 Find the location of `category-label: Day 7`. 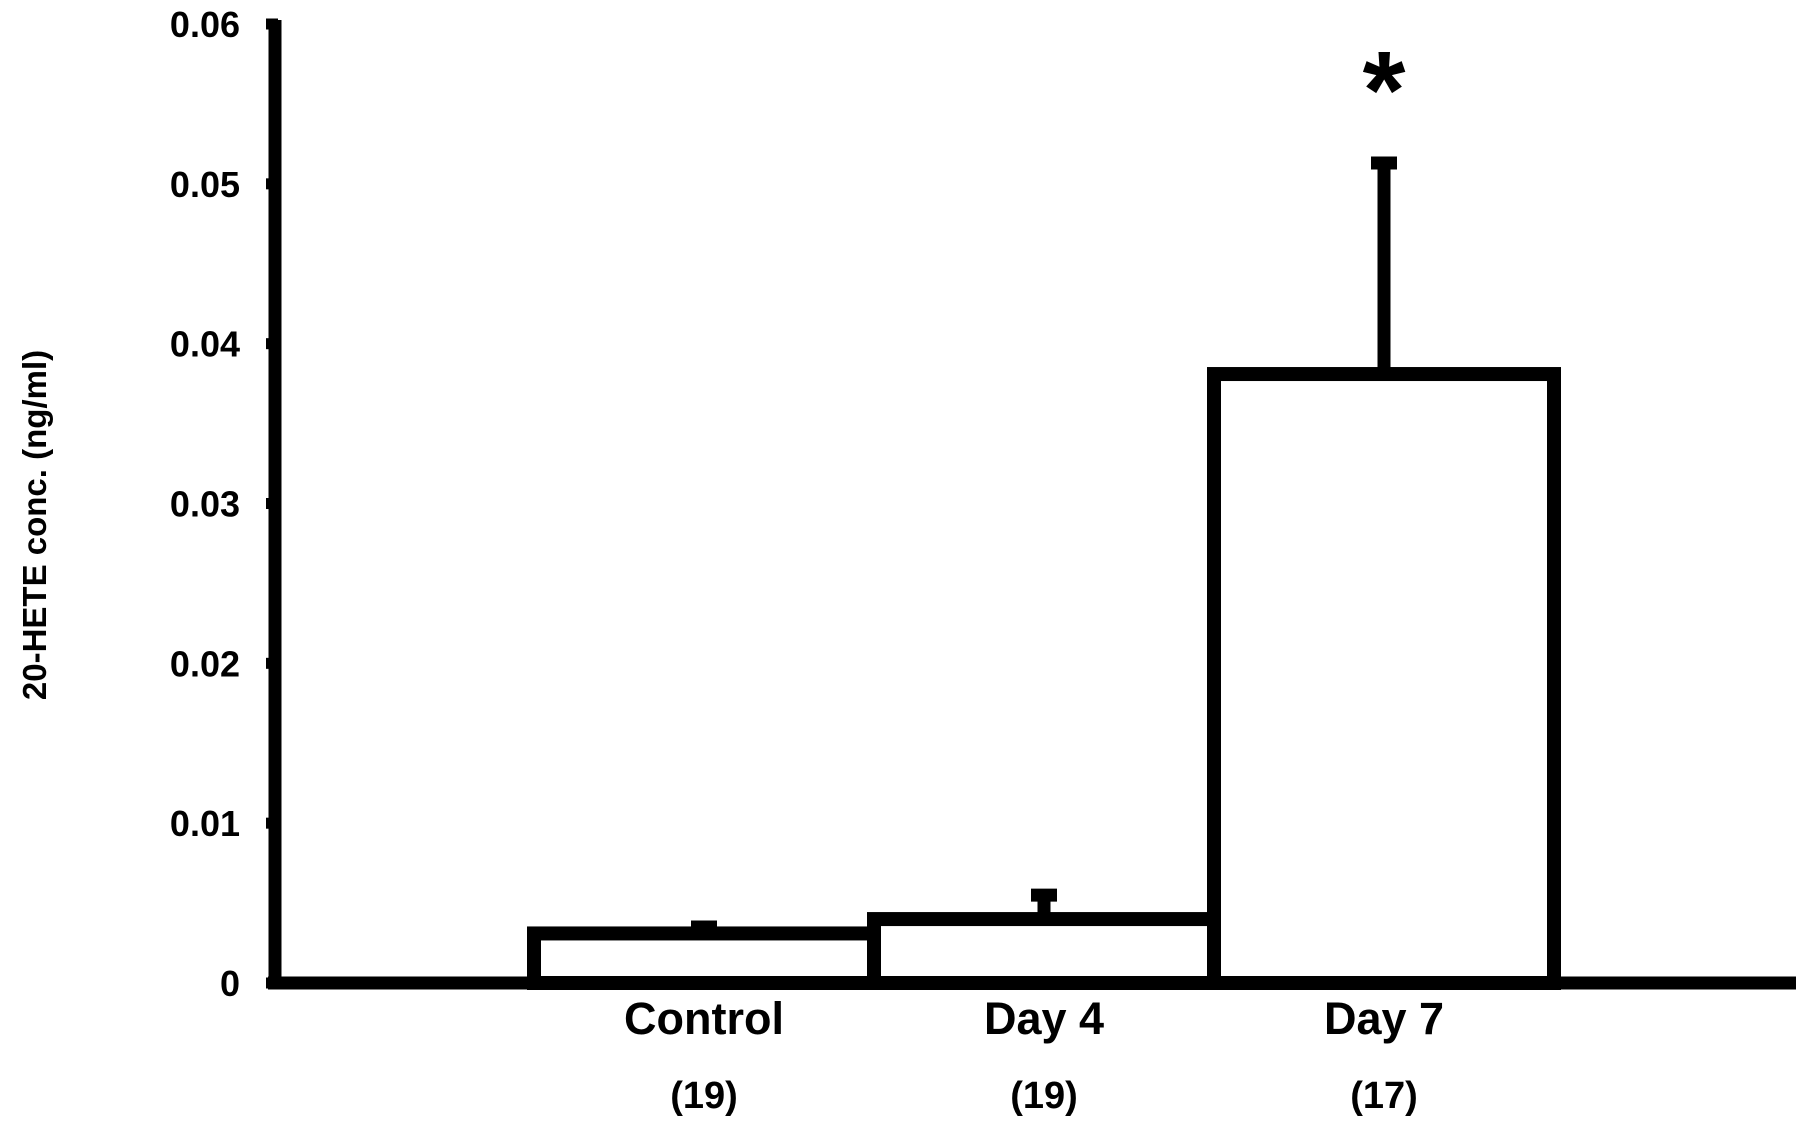

category-label: Day 7 is located at coordinates (1384, 1018).